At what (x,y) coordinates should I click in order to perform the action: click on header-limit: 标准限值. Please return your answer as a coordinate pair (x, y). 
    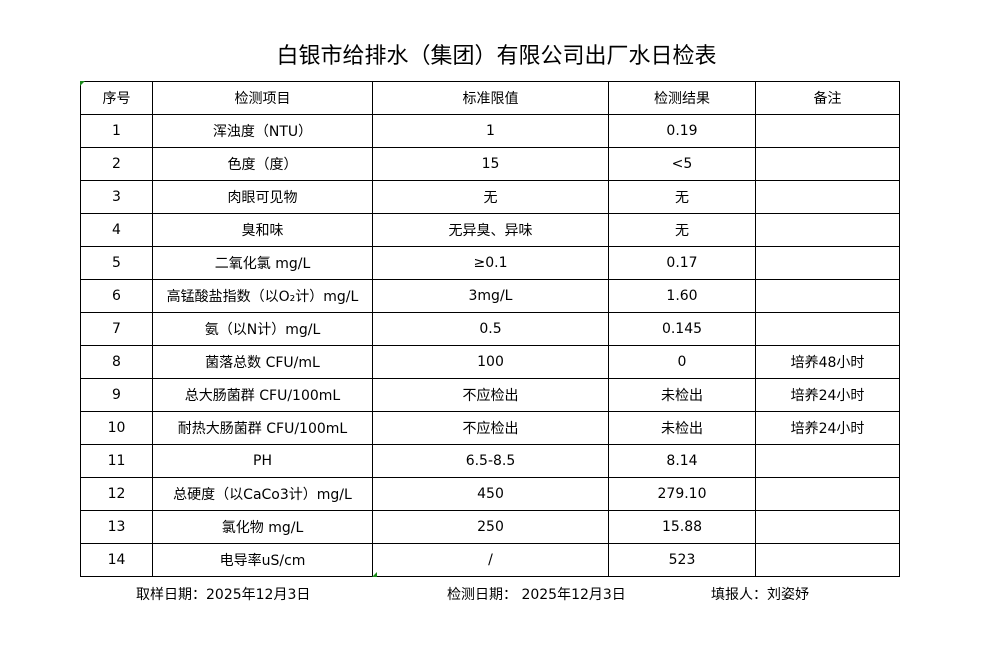
    Looking at the image, I should click on (490, 98).